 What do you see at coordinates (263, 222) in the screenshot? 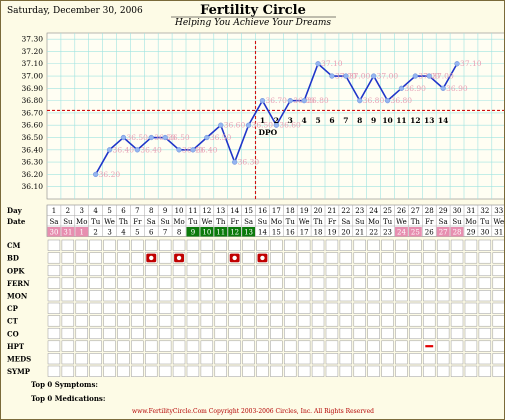
I see `weekday: Su` at bounding box center [263, 222].